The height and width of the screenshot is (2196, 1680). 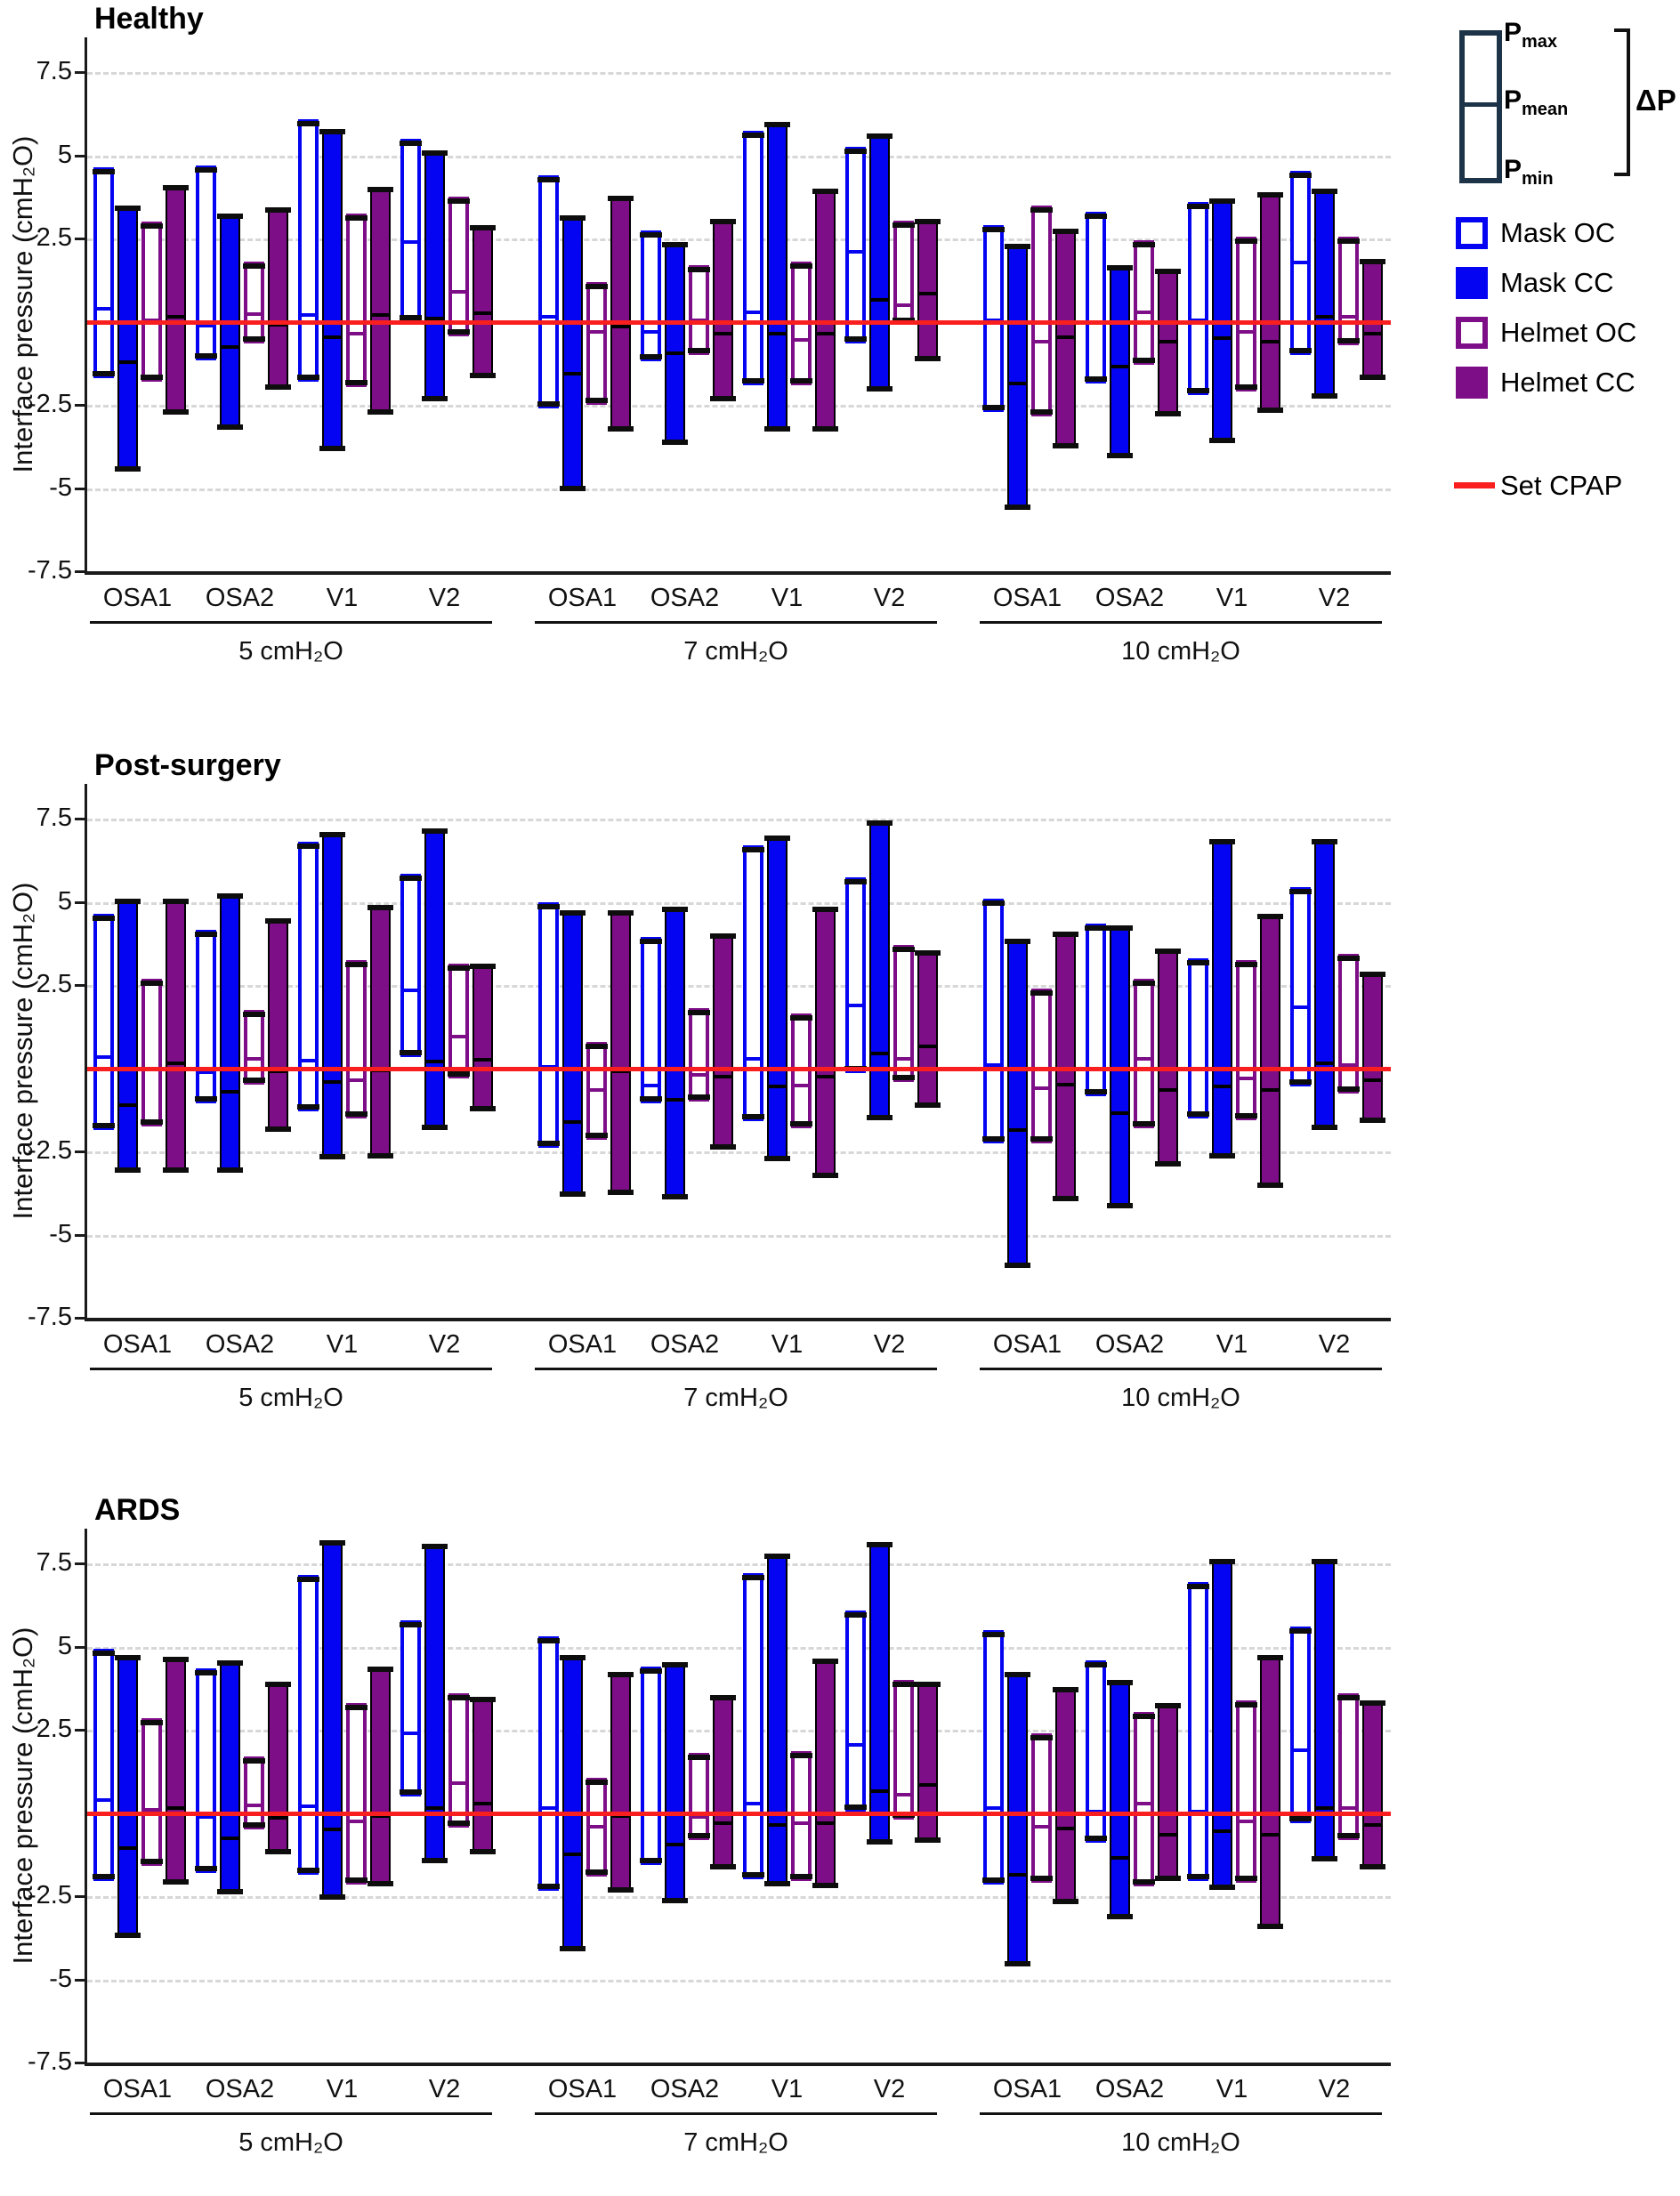 What do you see at coordinates (1561, 485) in the screenshot?
I see `legend-item-label: Set CPAP` at bounding box center [1561, 485].